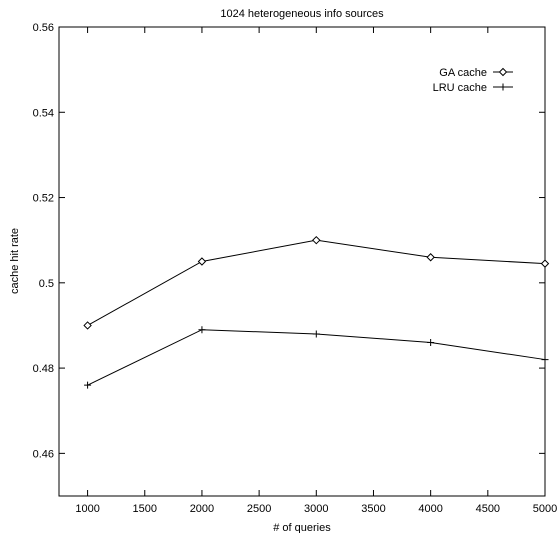 The width and height of the screenshot is (557, 533). Describe the element at coordinates (302, 14) in the screenshot. I see `chart-title: 1024 heterogeneous info sources` at that location.